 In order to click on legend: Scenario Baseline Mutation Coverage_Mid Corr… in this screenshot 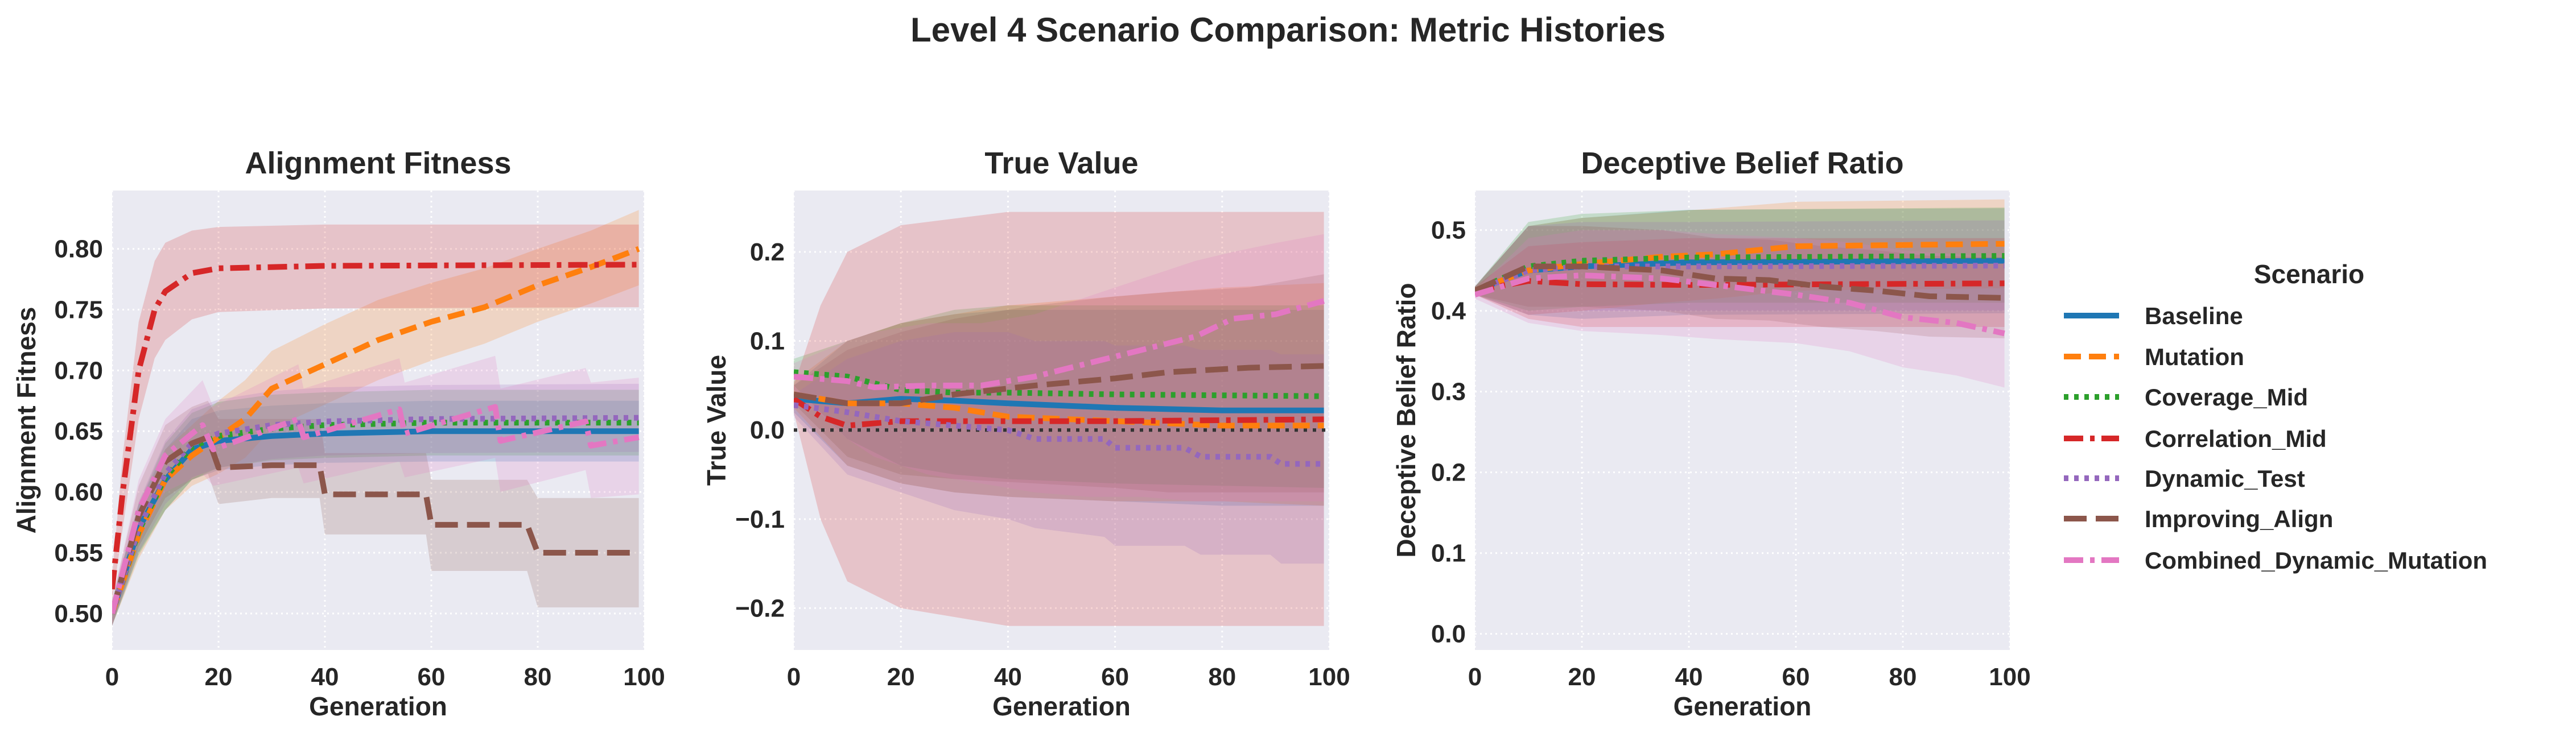, I will do `click(2275, 416)`.